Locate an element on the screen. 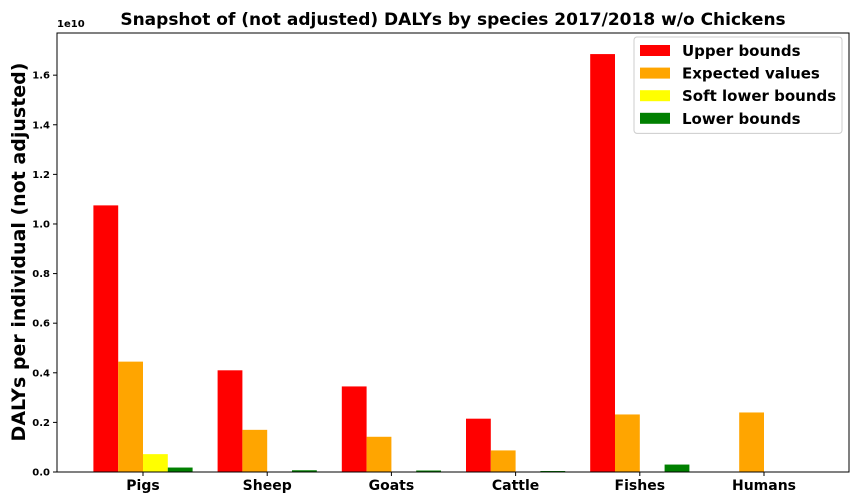  bar-lower-bounds-pigs is located at coordinates (180, 469).